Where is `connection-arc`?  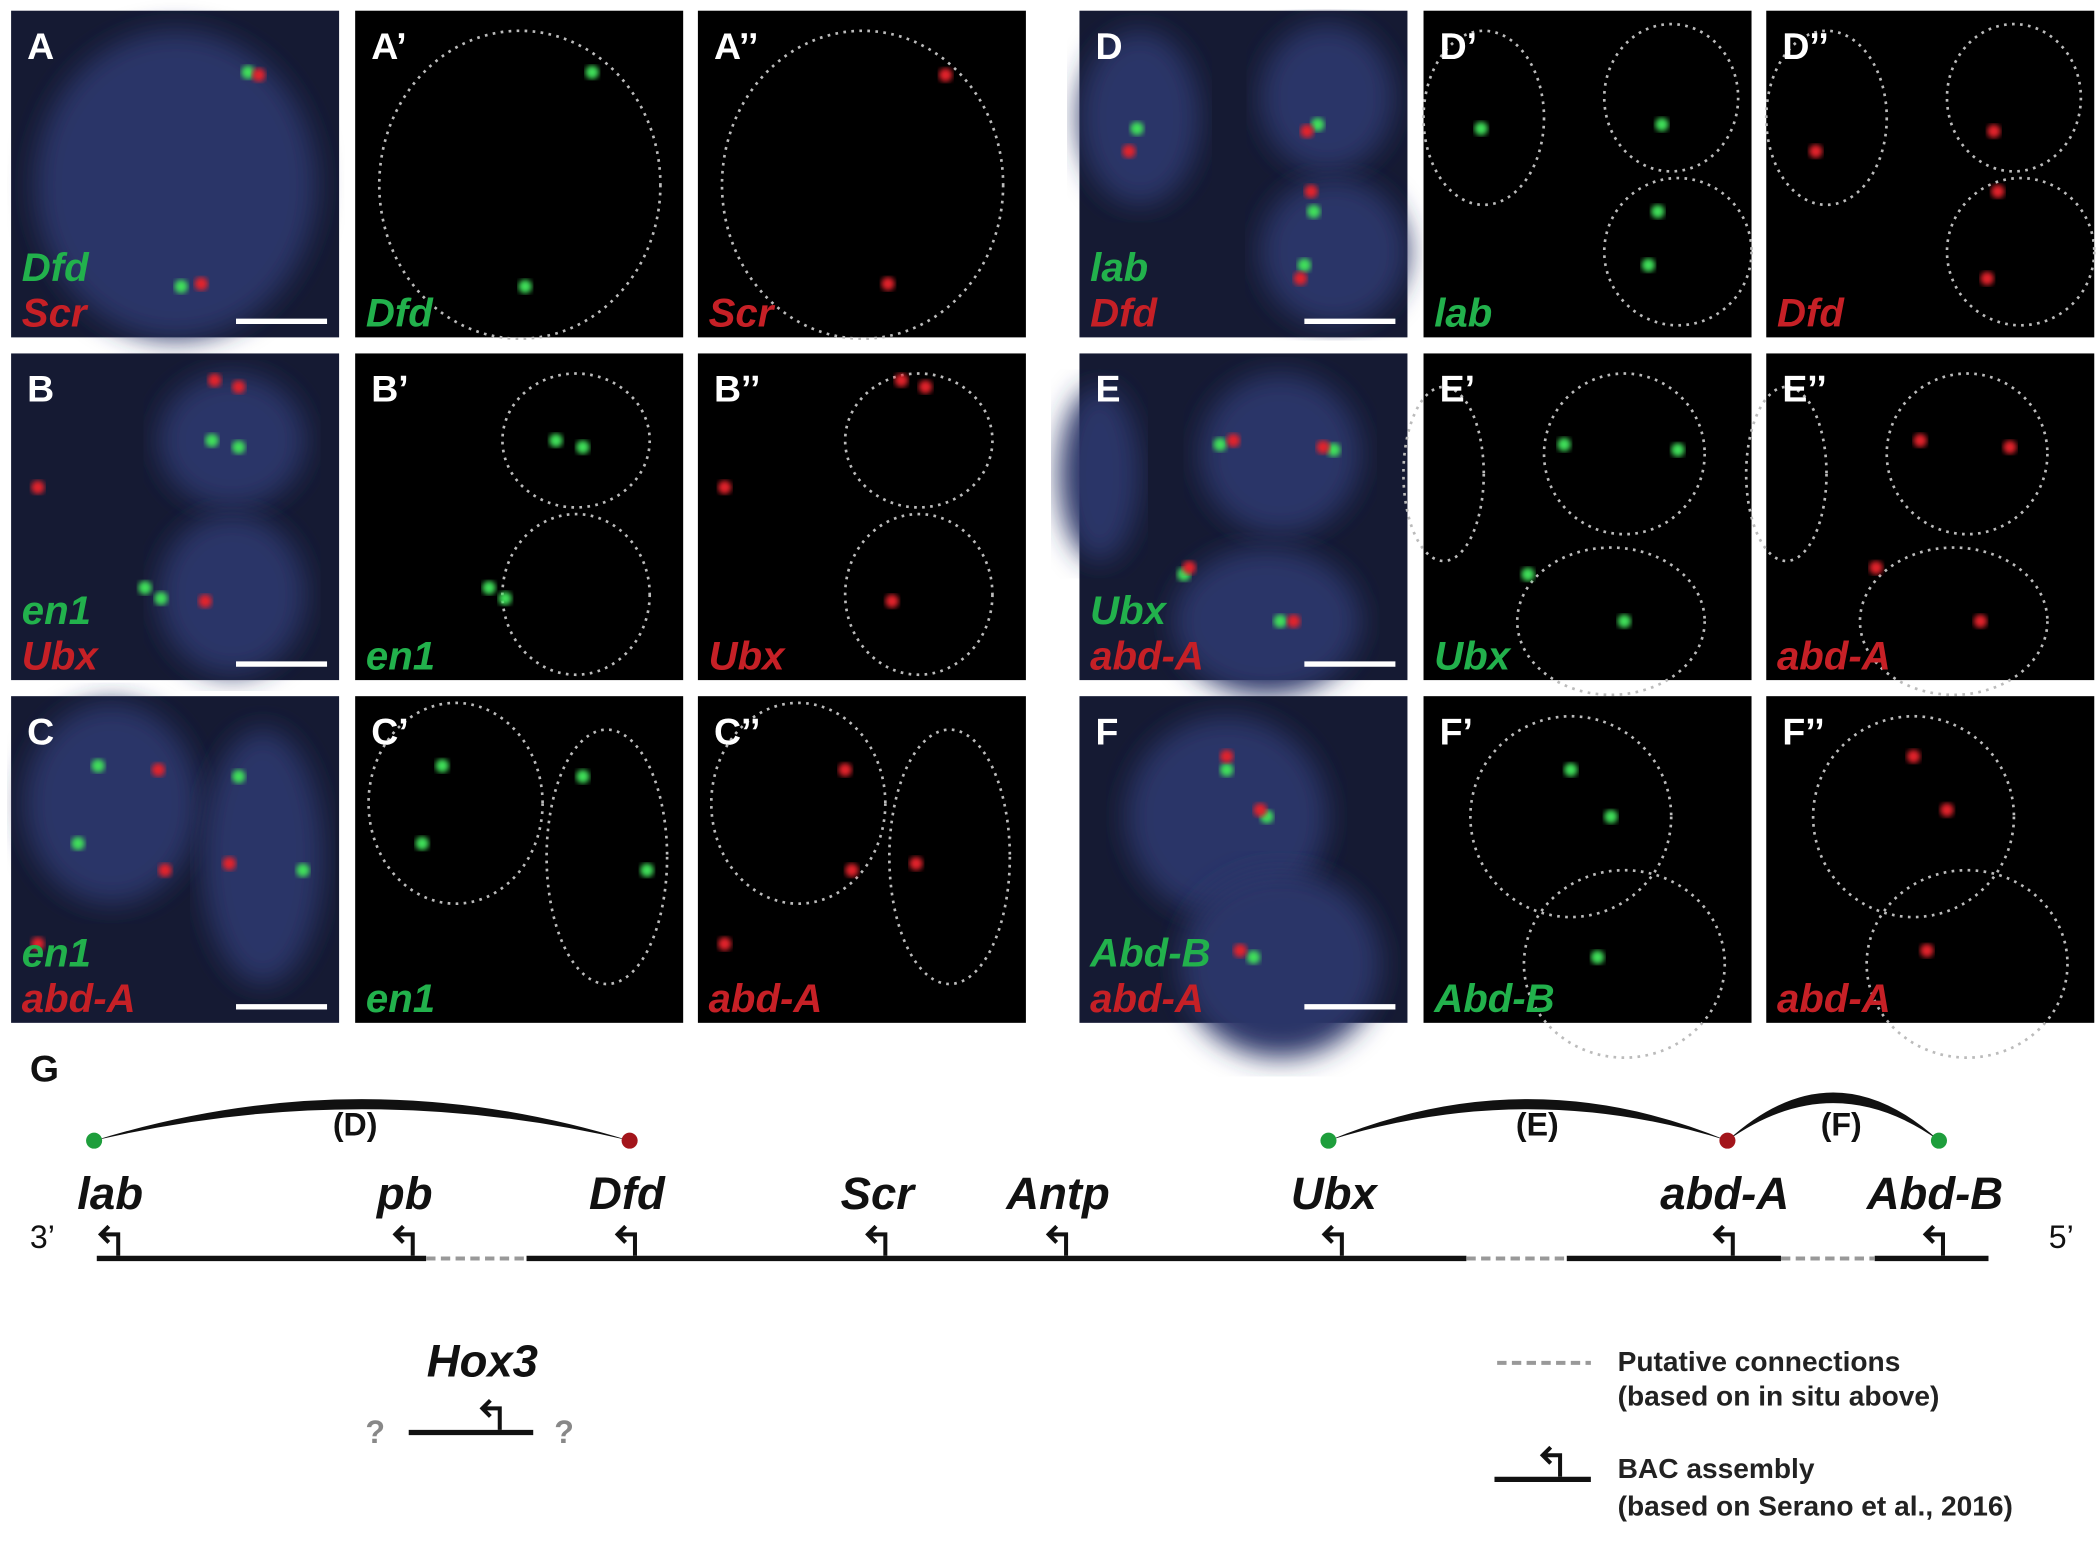
connection-arc is located at coordinates (1528, 1120).